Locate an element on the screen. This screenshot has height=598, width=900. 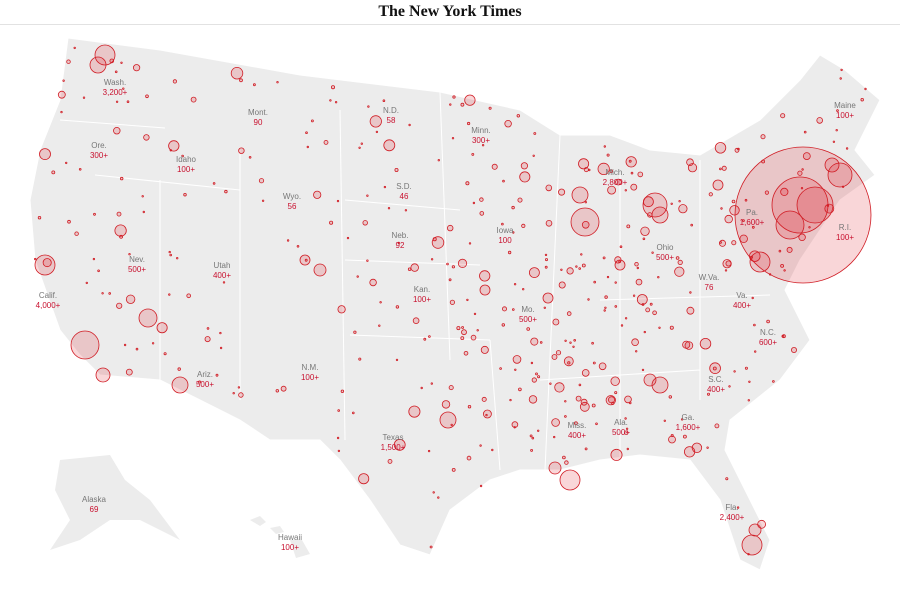
state-count: 2,400+ is located at coordinates (732, 517).